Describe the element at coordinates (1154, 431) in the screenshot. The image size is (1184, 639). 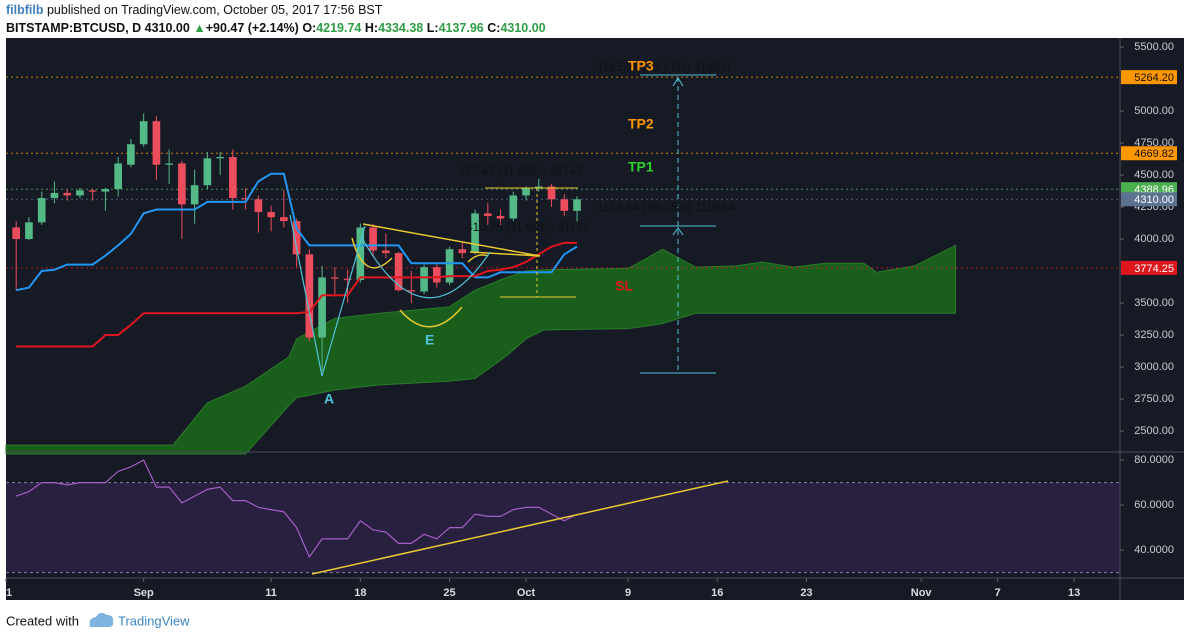
I see `y-tick-label: 2500.00` at that location.